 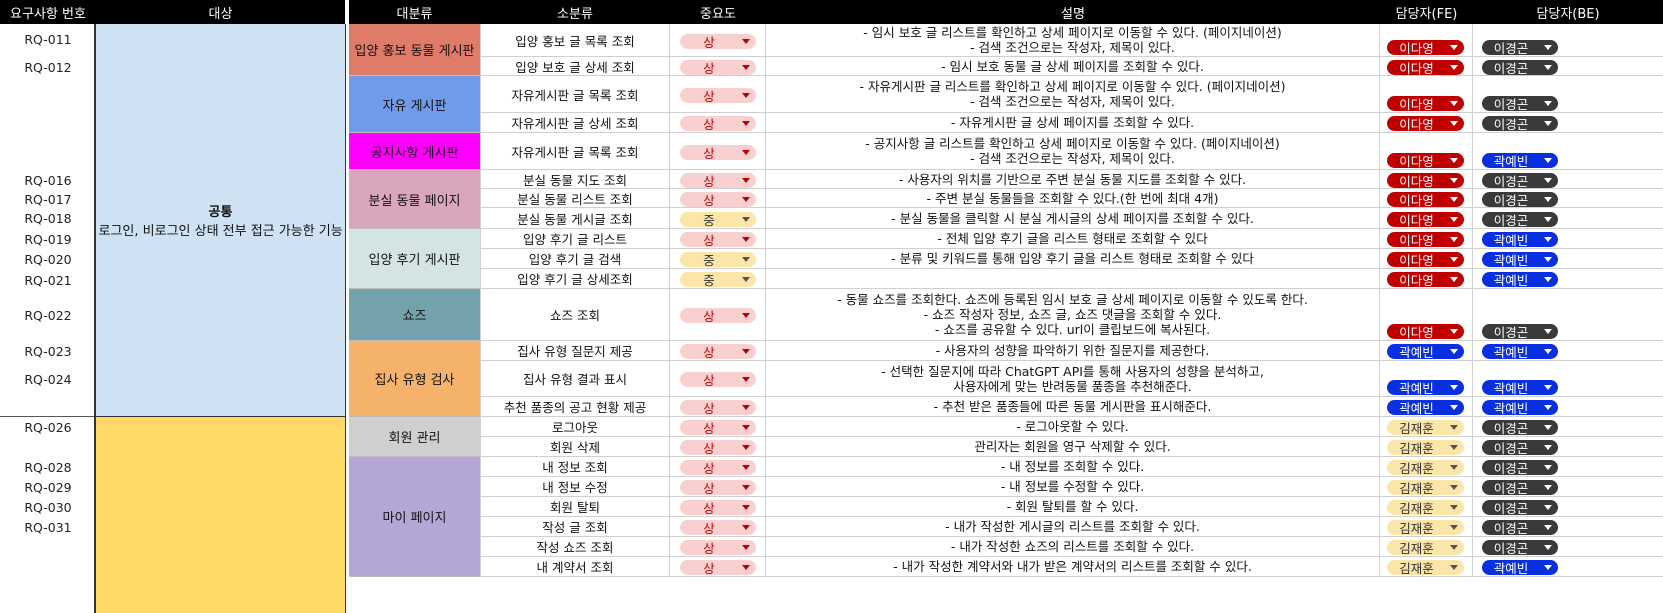 What do you see at coordinates (220, 515) in the screenshot?
I see `target-member-cell` at bounding box center [220, 515].